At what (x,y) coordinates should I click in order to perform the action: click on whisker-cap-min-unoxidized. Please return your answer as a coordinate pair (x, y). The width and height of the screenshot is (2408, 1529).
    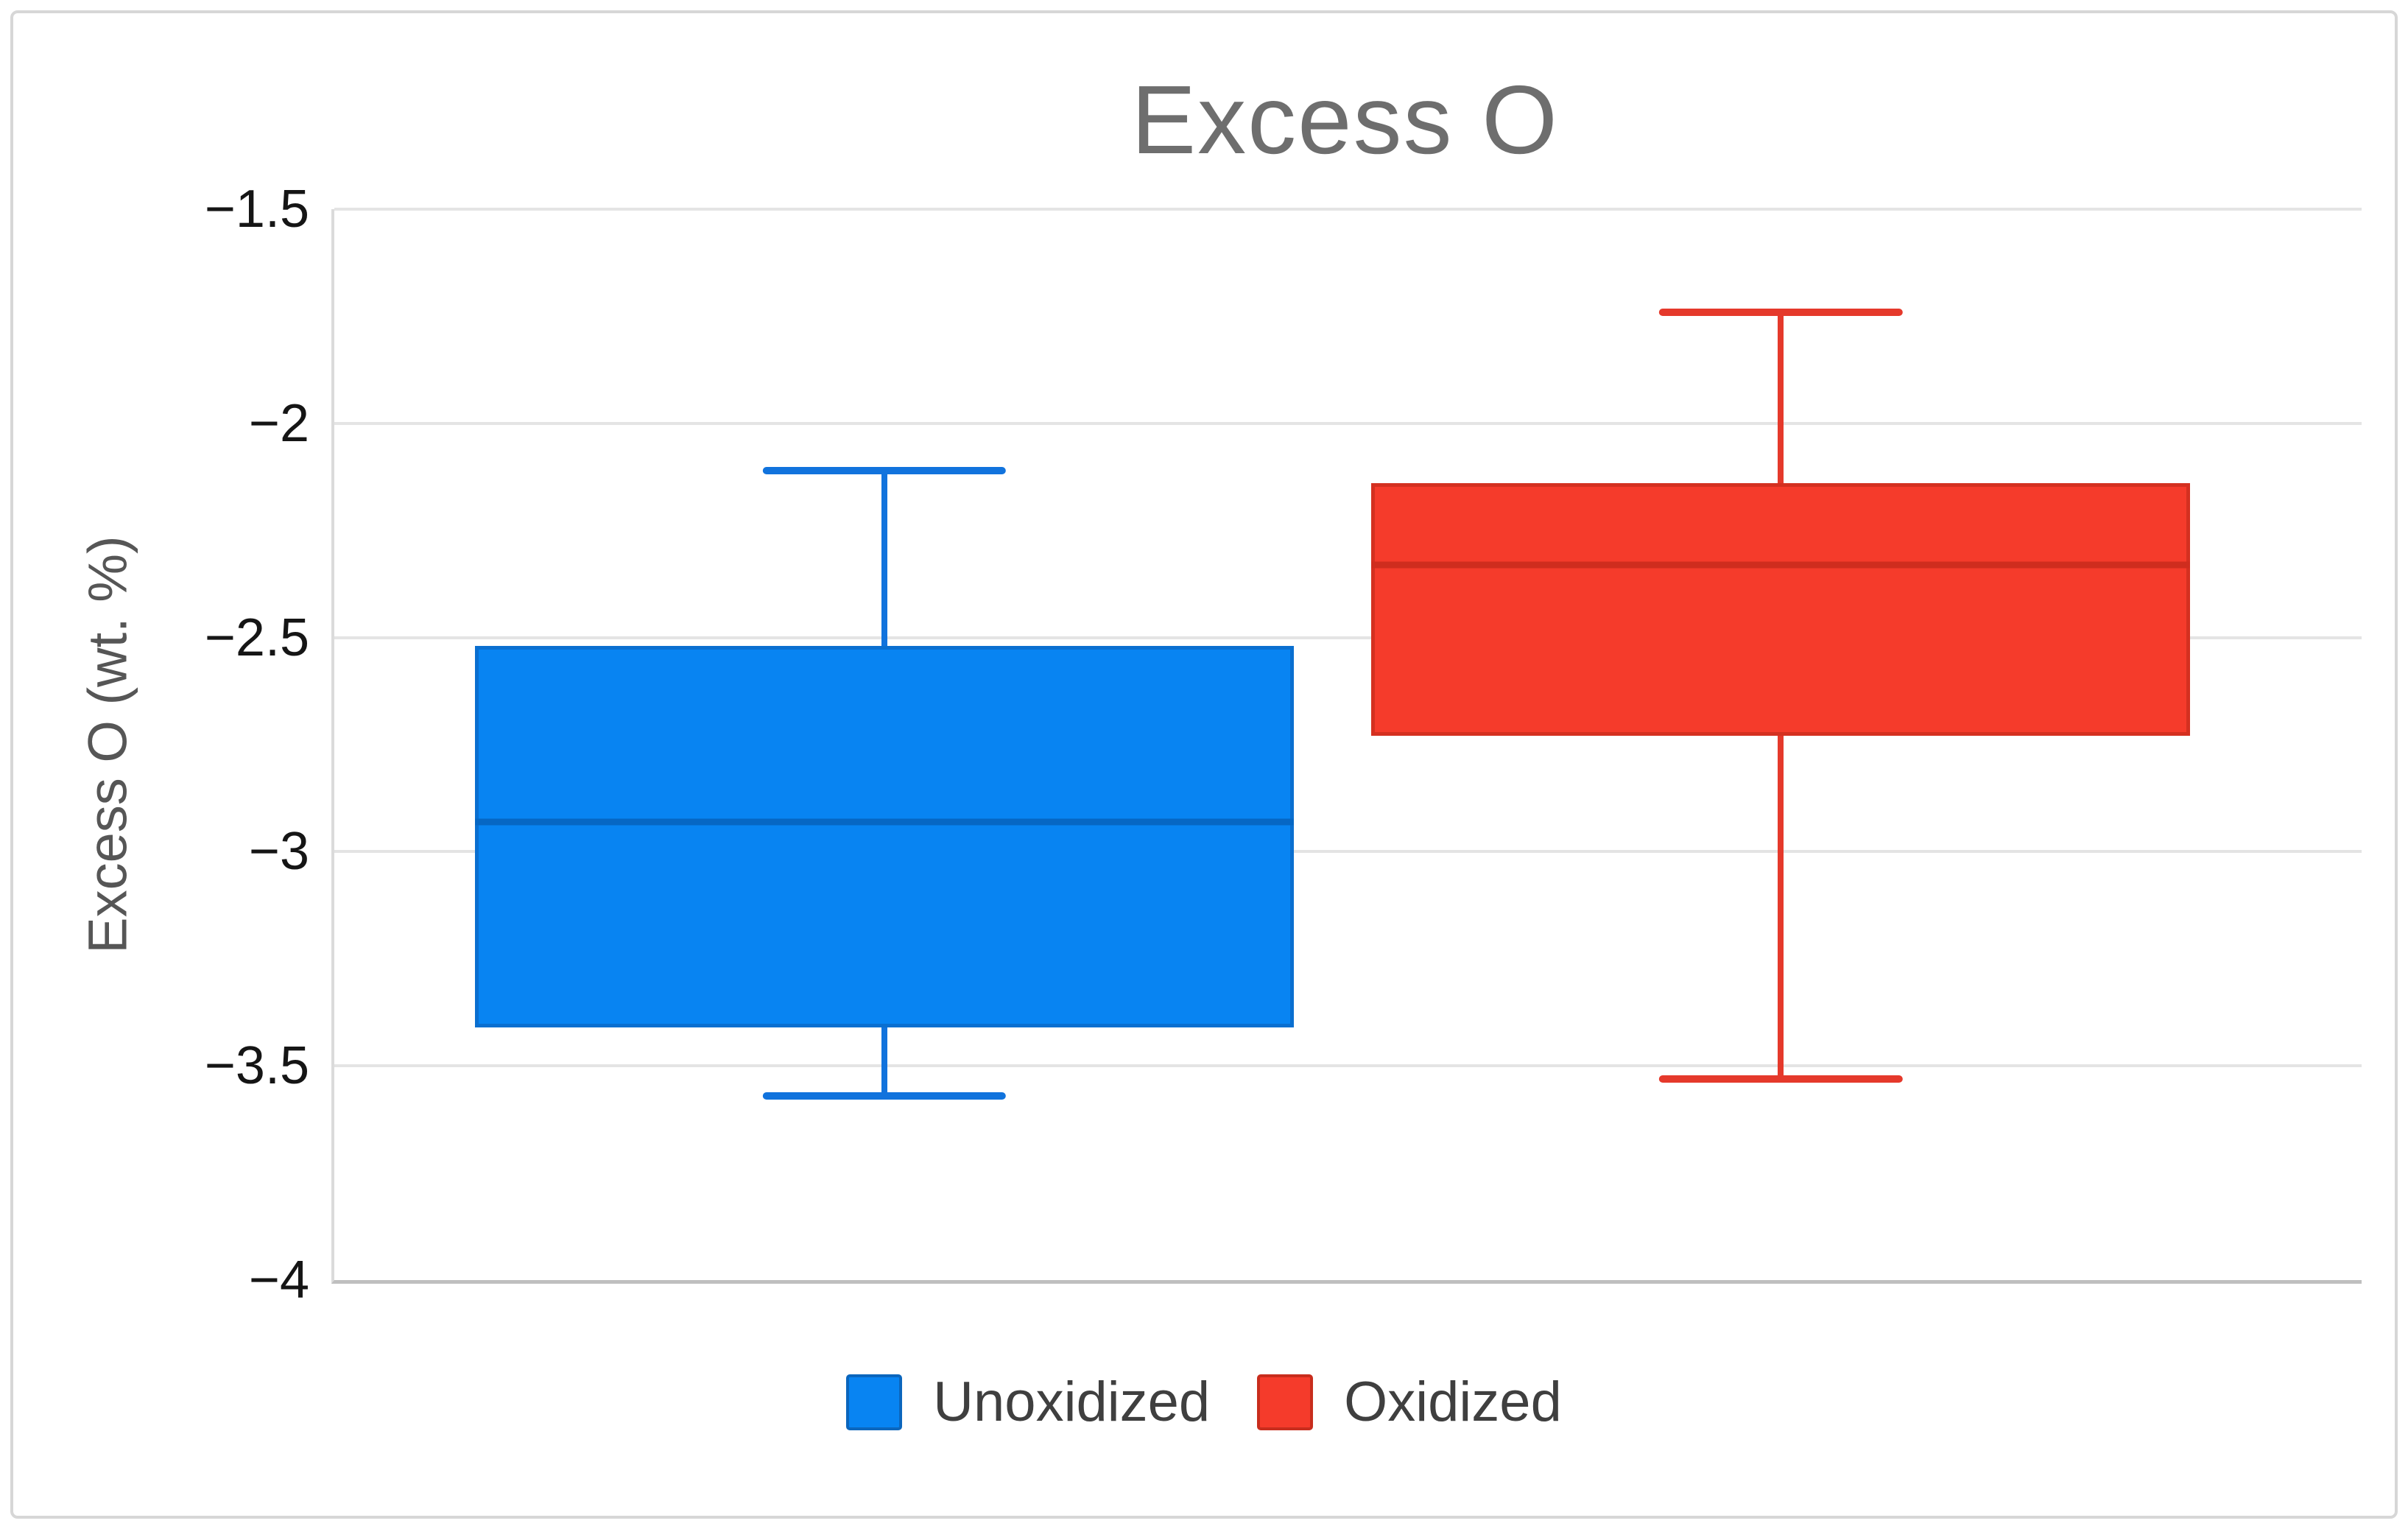
    Looking at the image, I should click on (884, 1096).